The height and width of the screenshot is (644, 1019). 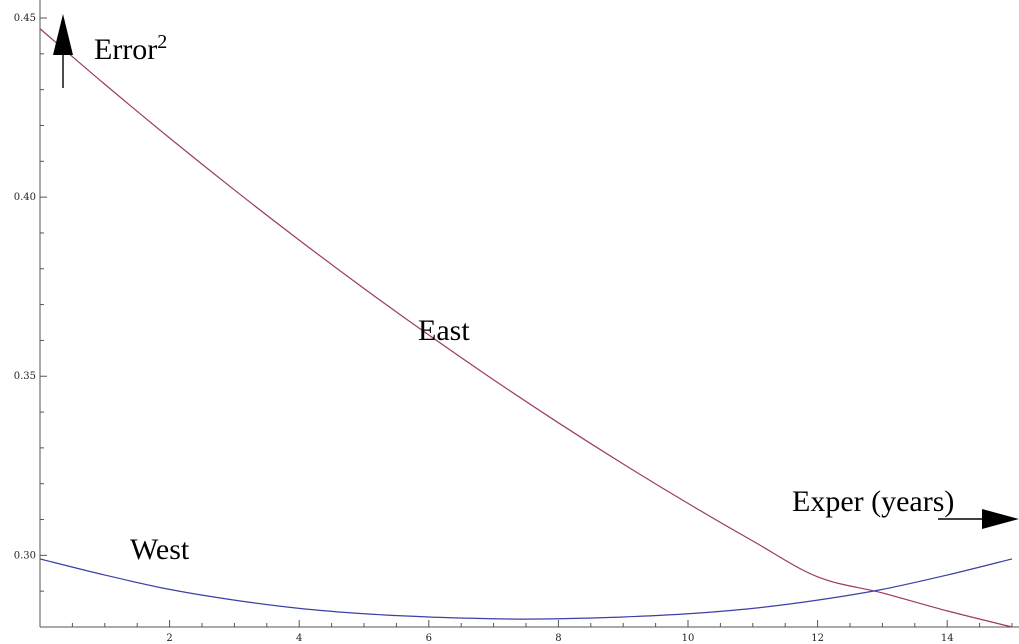 I want to click on y-arrow-head, so click(x=63, y=34).